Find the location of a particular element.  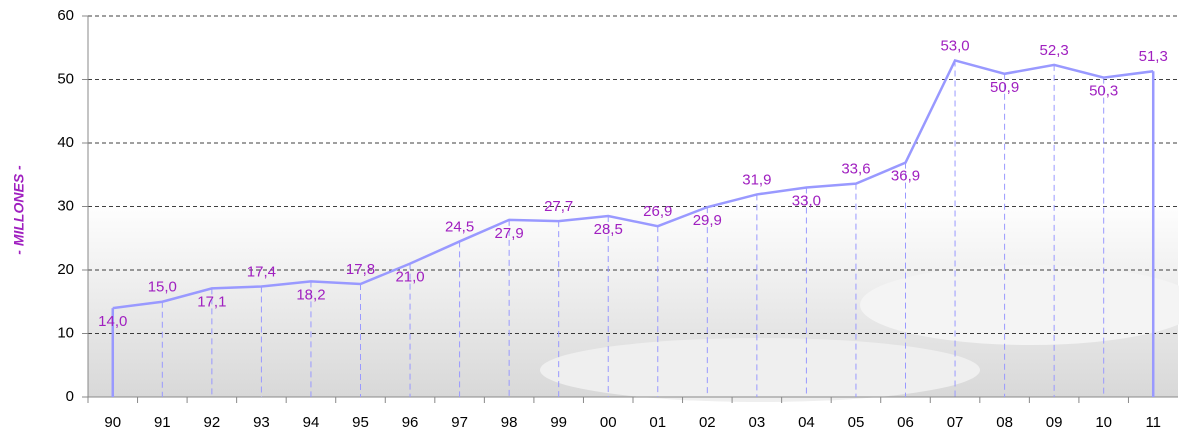

x-tick-label: 06 is located at coordinates (905, 422).